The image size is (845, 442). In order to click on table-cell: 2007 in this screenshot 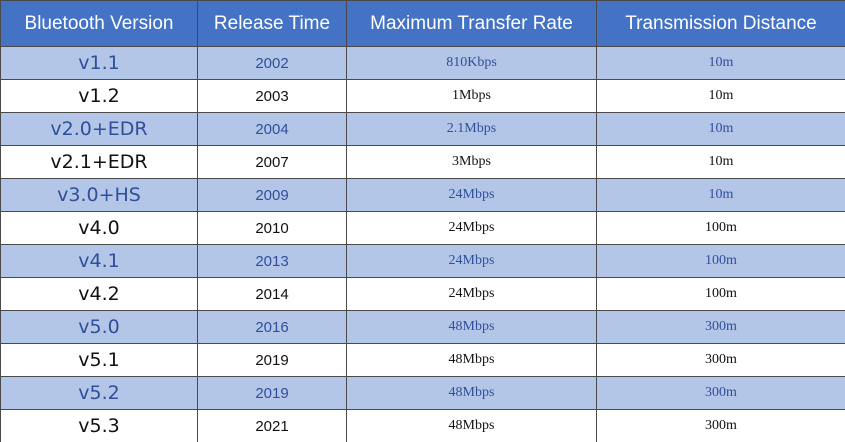, I will do `click(272, 162)`.